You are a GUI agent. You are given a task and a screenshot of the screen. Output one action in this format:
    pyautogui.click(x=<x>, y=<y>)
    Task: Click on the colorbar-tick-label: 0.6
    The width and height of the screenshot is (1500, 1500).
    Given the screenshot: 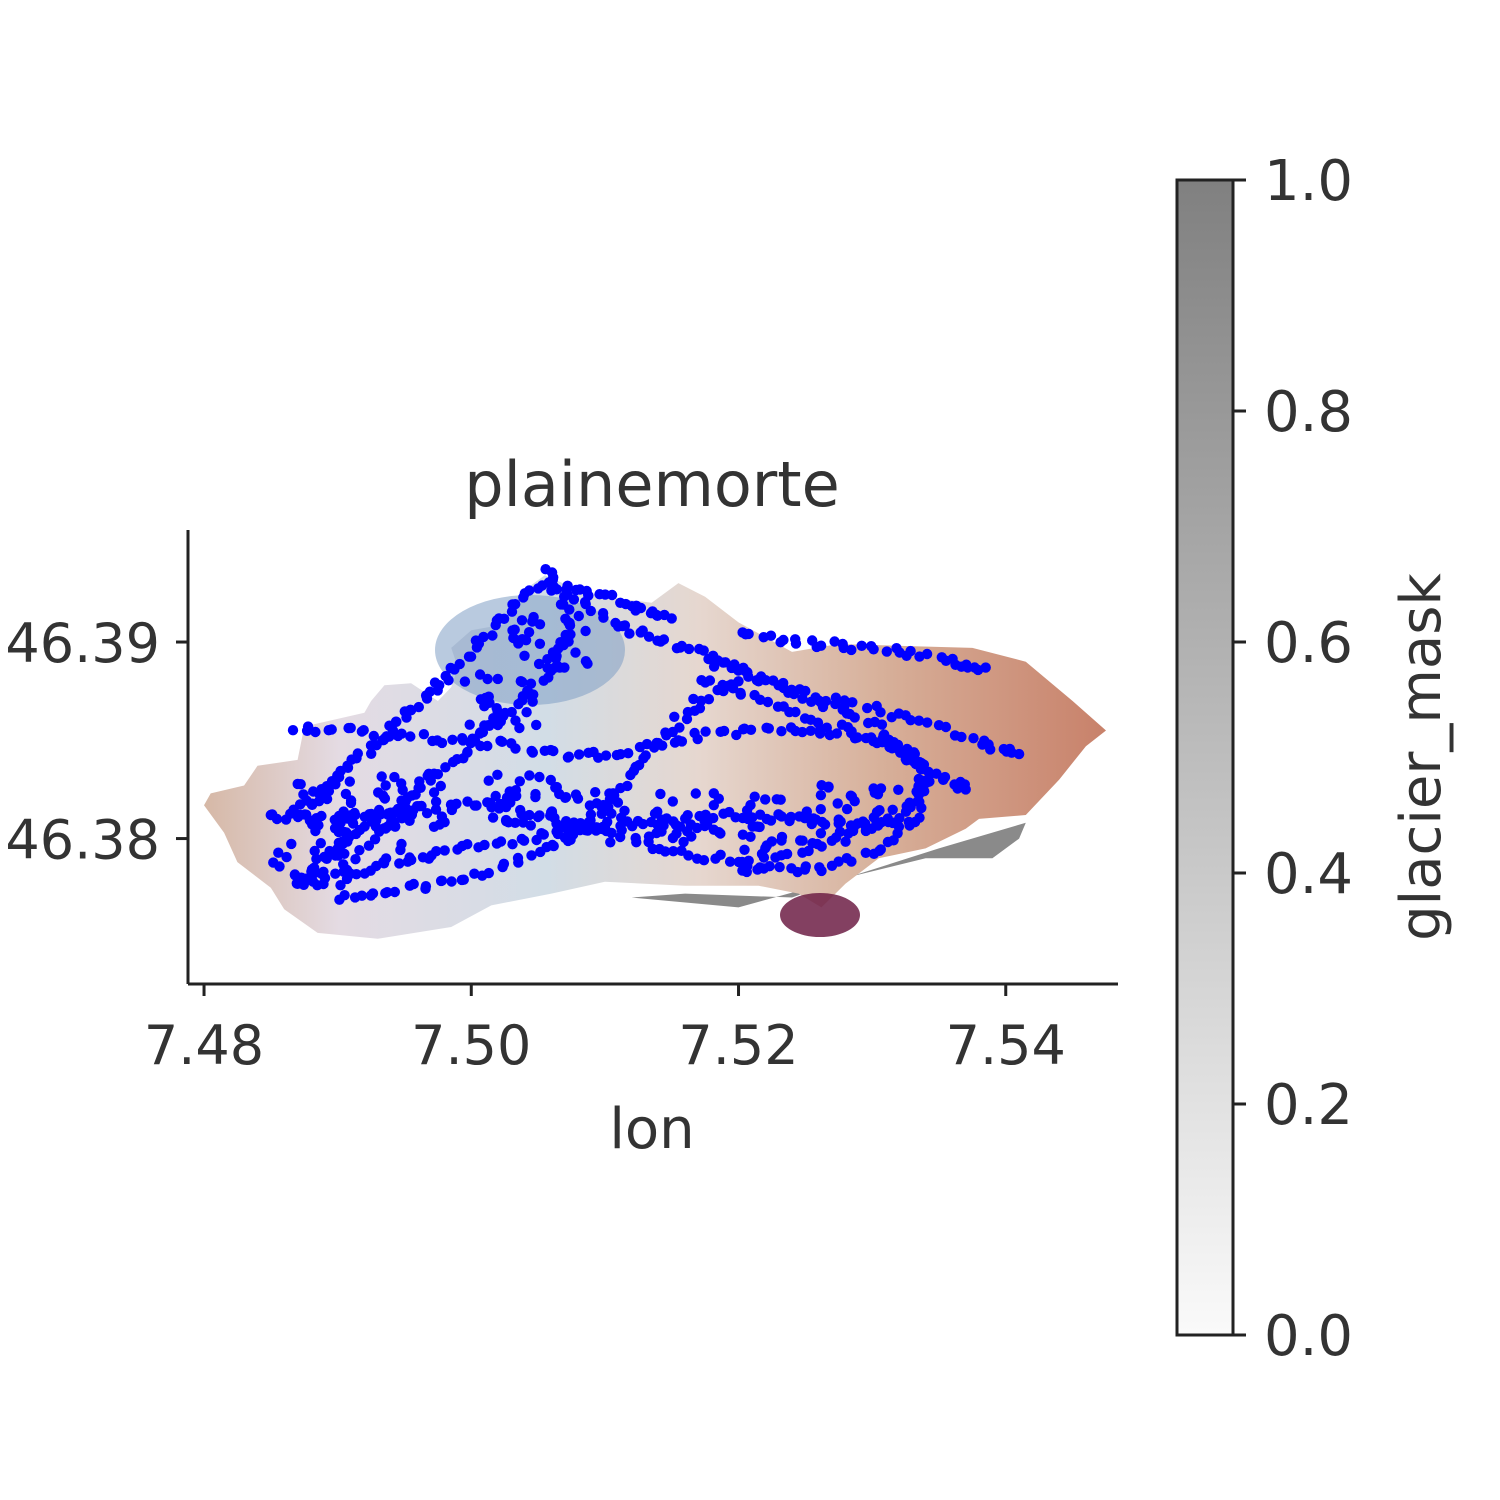 What is the action you would take?
    pyautogui.click(x=1308, y=643)
    